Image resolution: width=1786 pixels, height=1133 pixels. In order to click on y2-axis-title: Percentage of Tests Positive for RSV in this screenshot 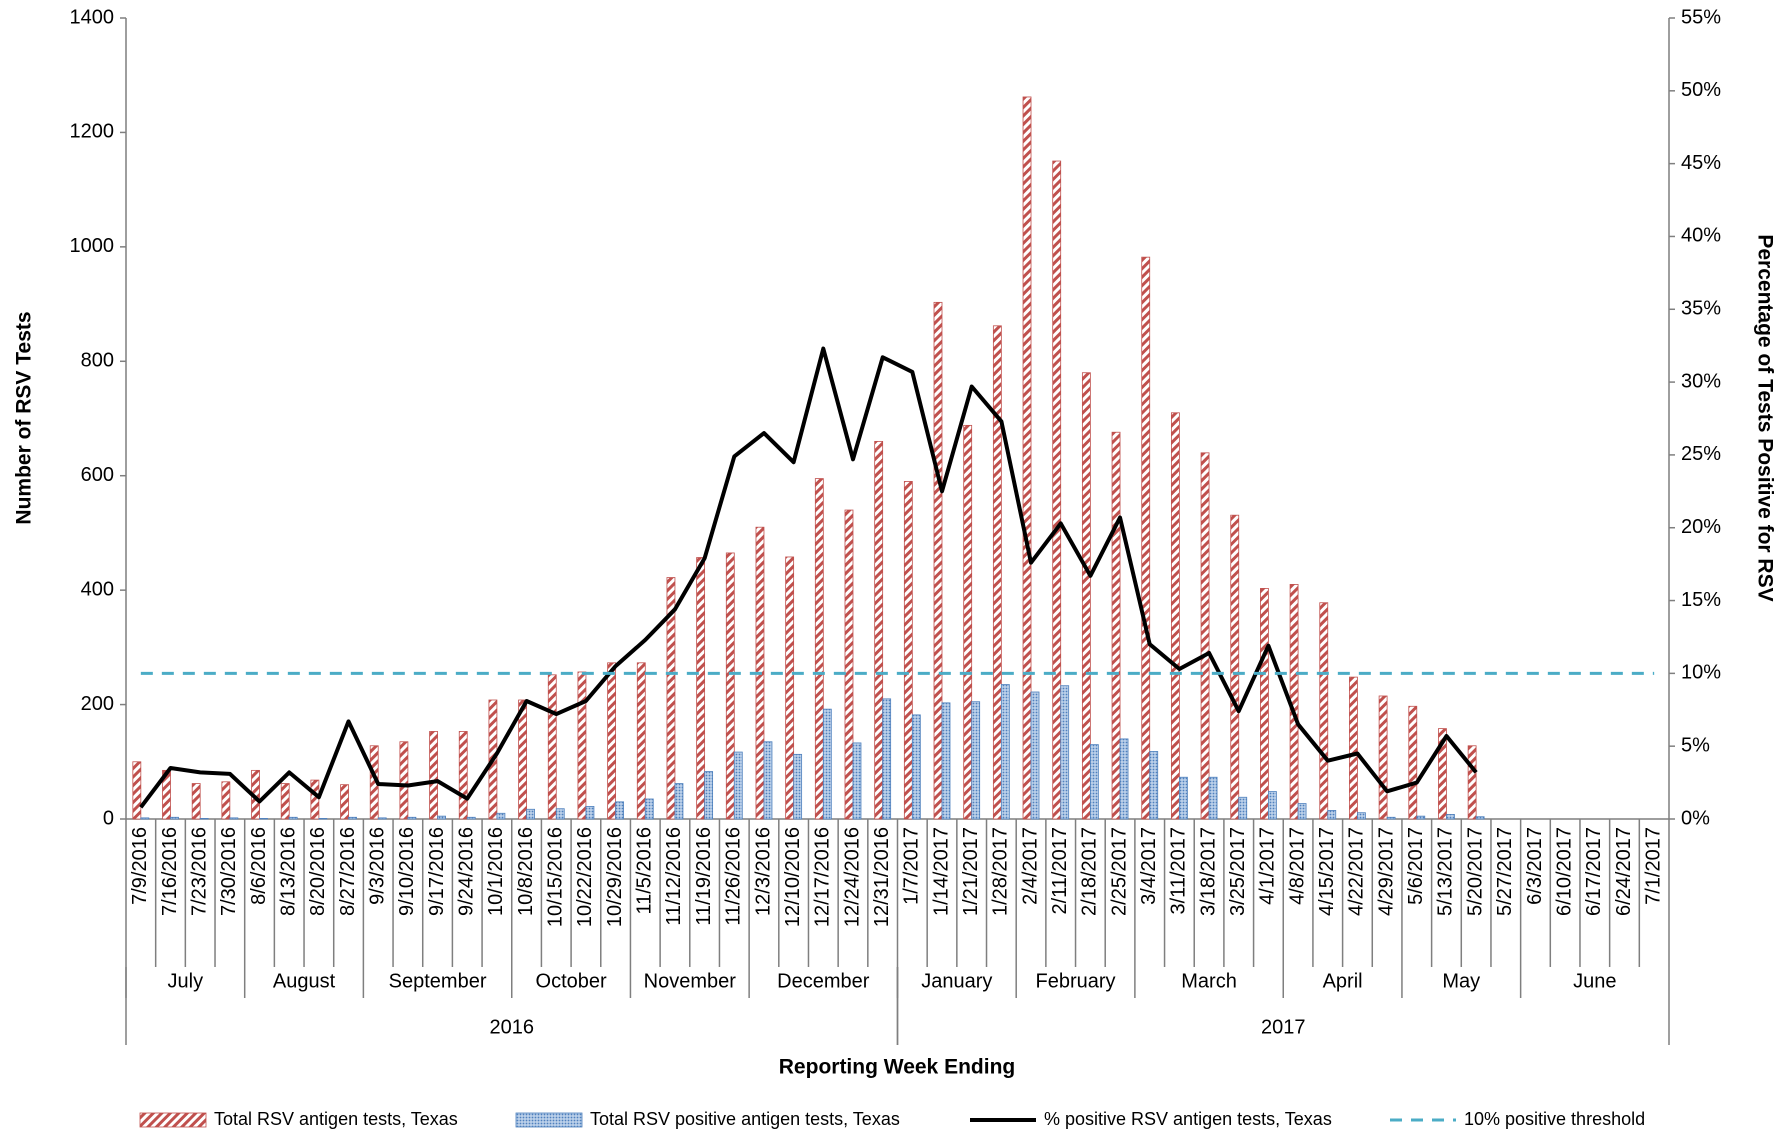, I will do `click(1764, 417)`.